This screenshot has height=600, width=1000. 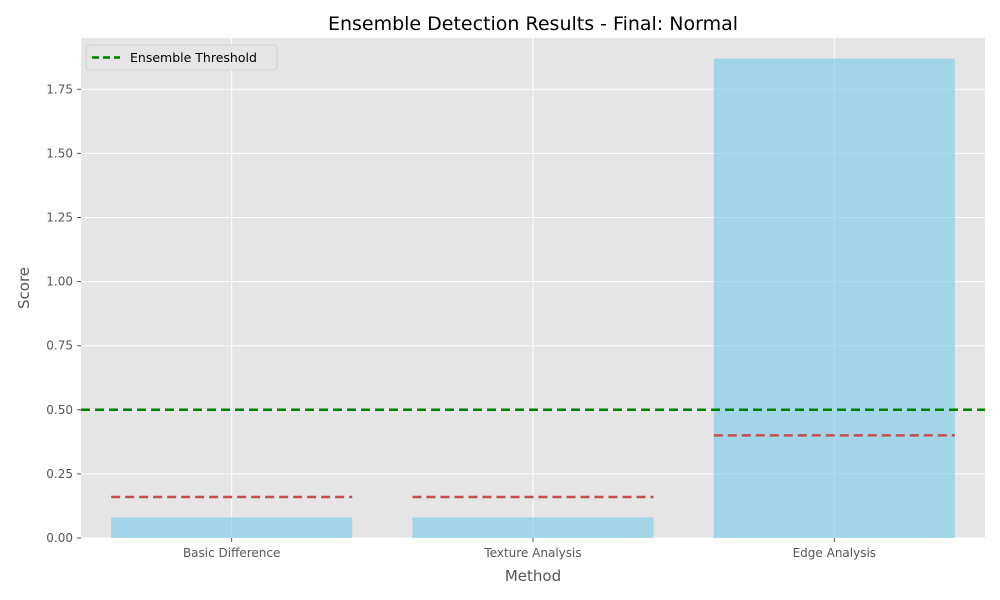 I want to click on y-tick-label: 0.25, so click(x=59, y=474).